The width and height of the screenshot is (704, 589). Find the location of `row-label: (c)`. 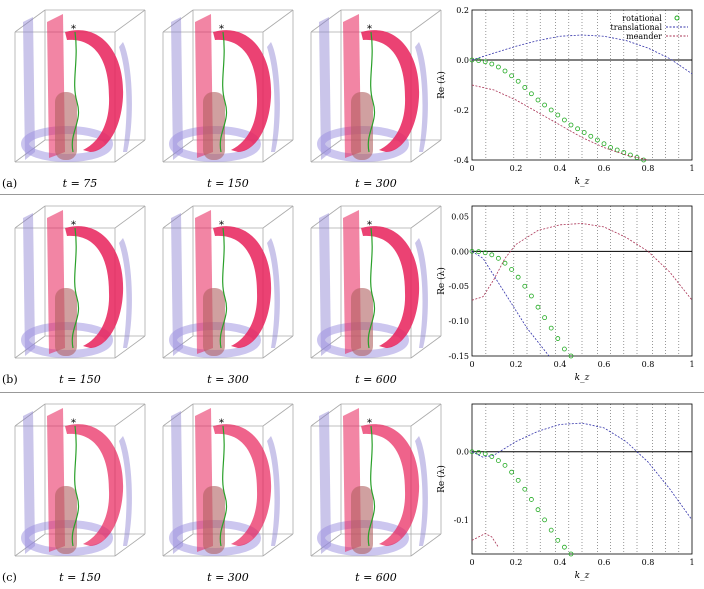

row-label: (c) is located at coordinates (9, 577).